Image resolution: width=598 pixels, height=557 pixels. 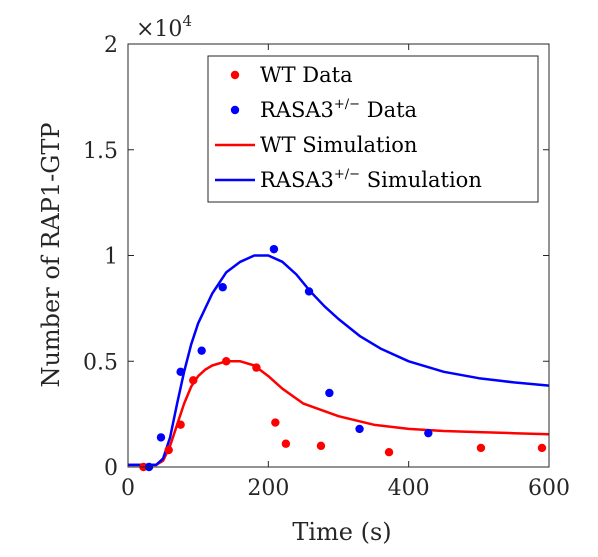 What do you see at coordinates (338, 145) in the screenshot?
I see `legend-label-2: WT Simulation` at bounding box center [338, 145].